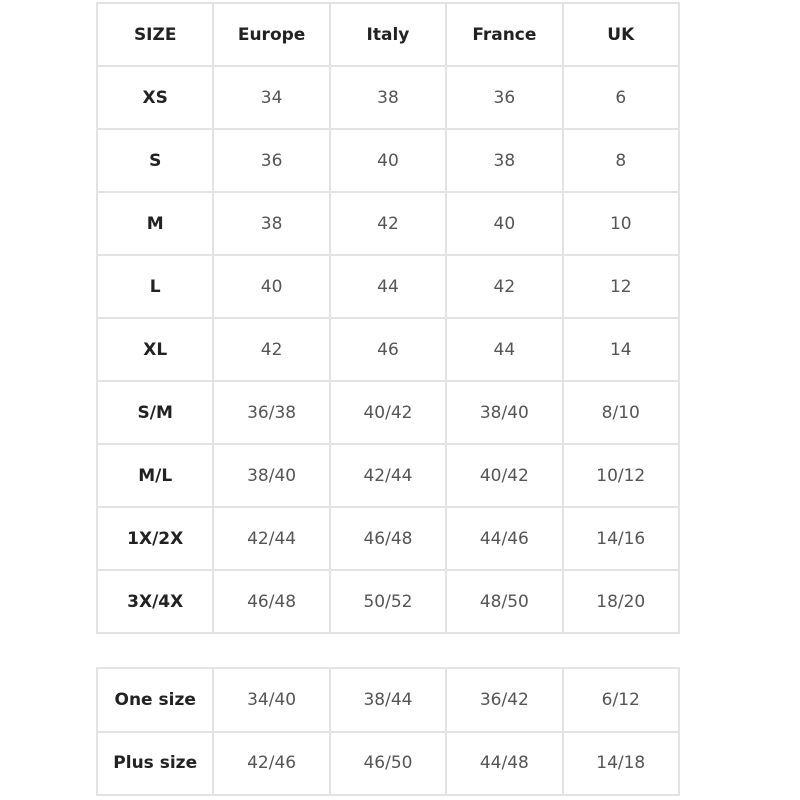 This screenshot has width=800, height=800. I want to click on size-value-cell: 46/50, so click(388, 763).